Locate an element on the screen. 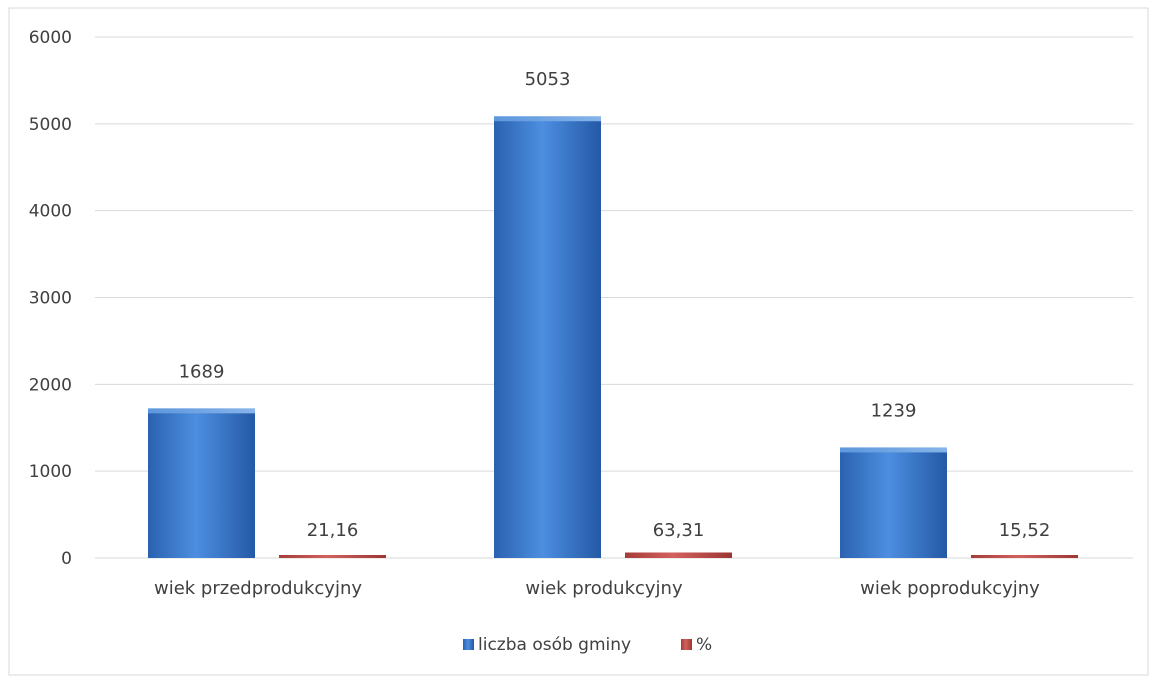  data-label: 5053 is located at coordinates (548, 79).